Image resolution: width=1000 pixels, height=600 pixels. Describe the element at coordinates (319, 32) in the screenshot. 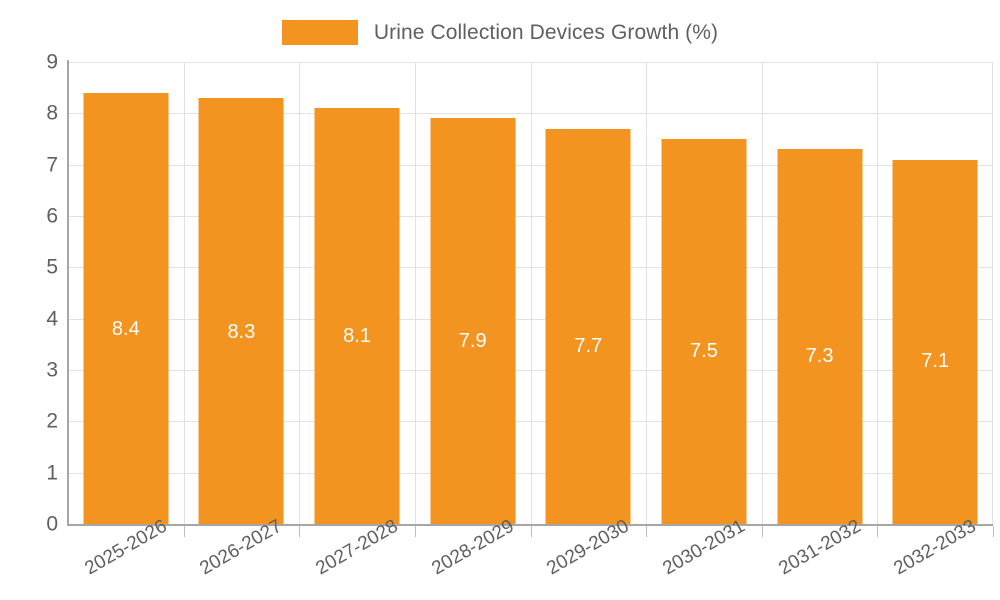

I see `legend-swatch-urine-collection-devices-growth` at that location.